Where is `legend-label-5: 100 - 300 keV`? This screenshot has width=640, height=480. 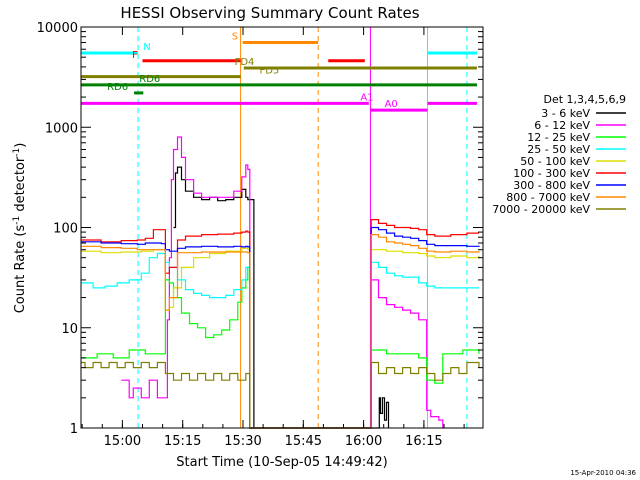 legend-label-5: 100 - 300 keV is located at coordinates (551, 173).